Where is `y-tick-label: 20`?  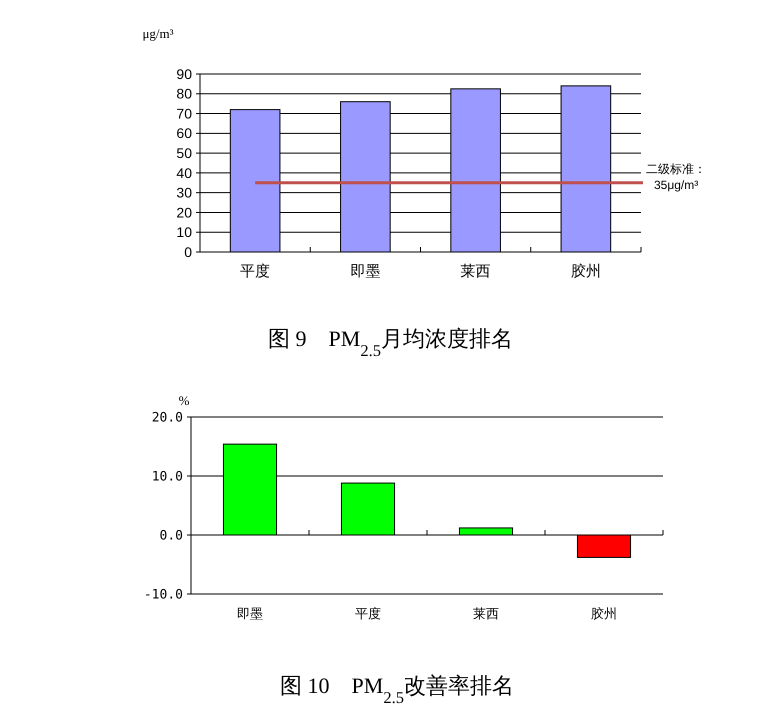
y-tick-label: 20 is located at coordinates (184, 212).